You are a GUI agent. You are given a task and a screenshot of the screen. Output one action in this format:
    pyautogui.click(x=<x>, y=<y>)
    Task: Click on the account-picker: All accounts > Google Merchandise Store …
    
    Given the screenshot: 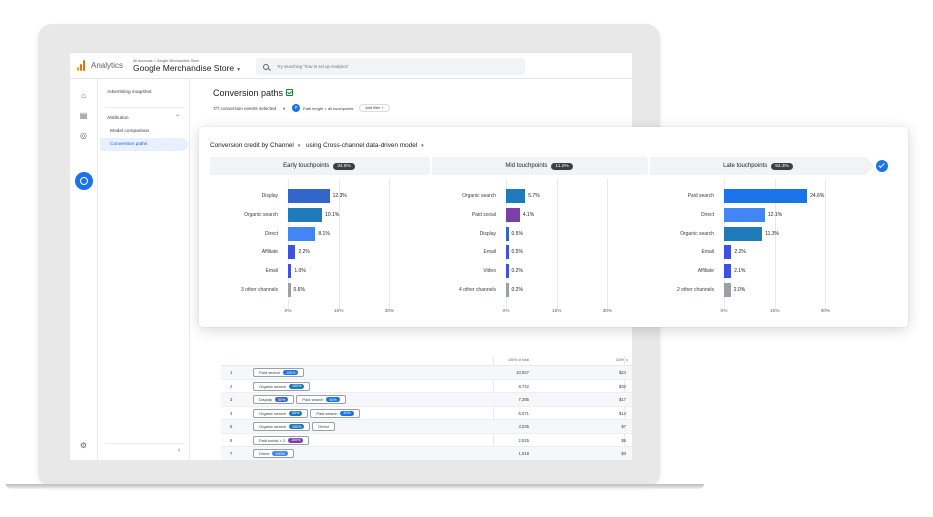 What is the action you would take?
    pyautogui.click(x=187, y=66)
    